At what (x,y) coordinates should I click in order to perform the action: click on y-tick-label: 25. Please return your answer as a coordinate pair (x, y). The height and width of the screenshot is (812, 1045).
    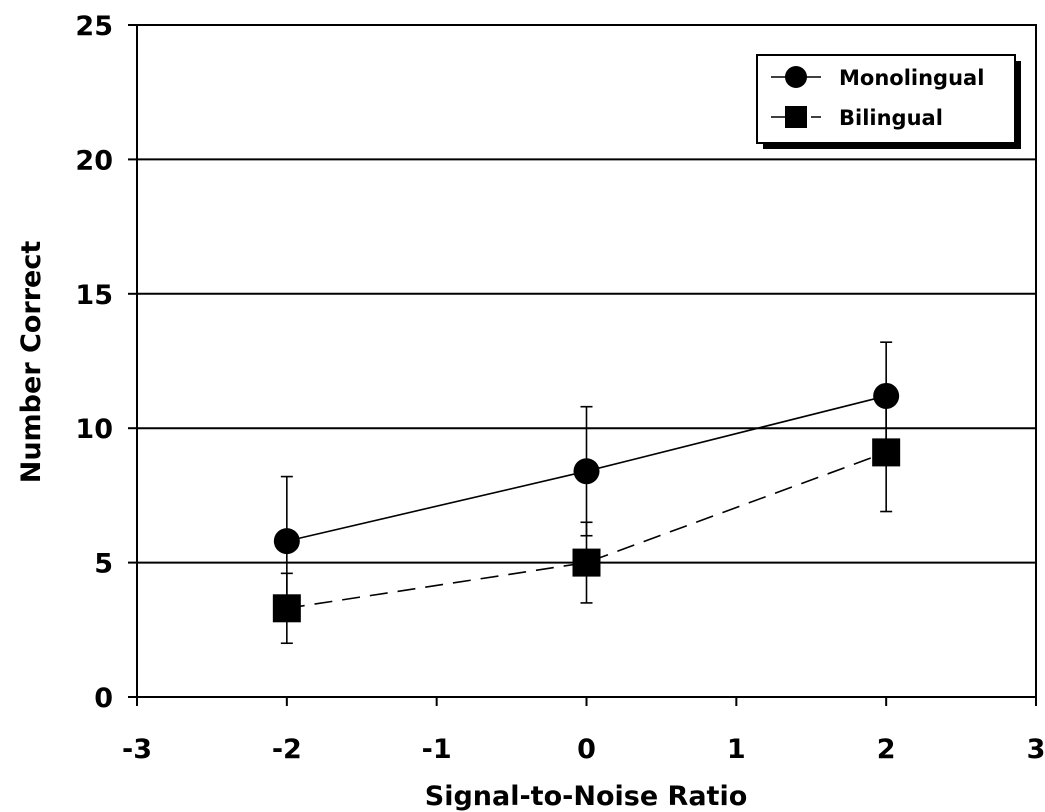
    Looking at the image, I should click on (94, 26).